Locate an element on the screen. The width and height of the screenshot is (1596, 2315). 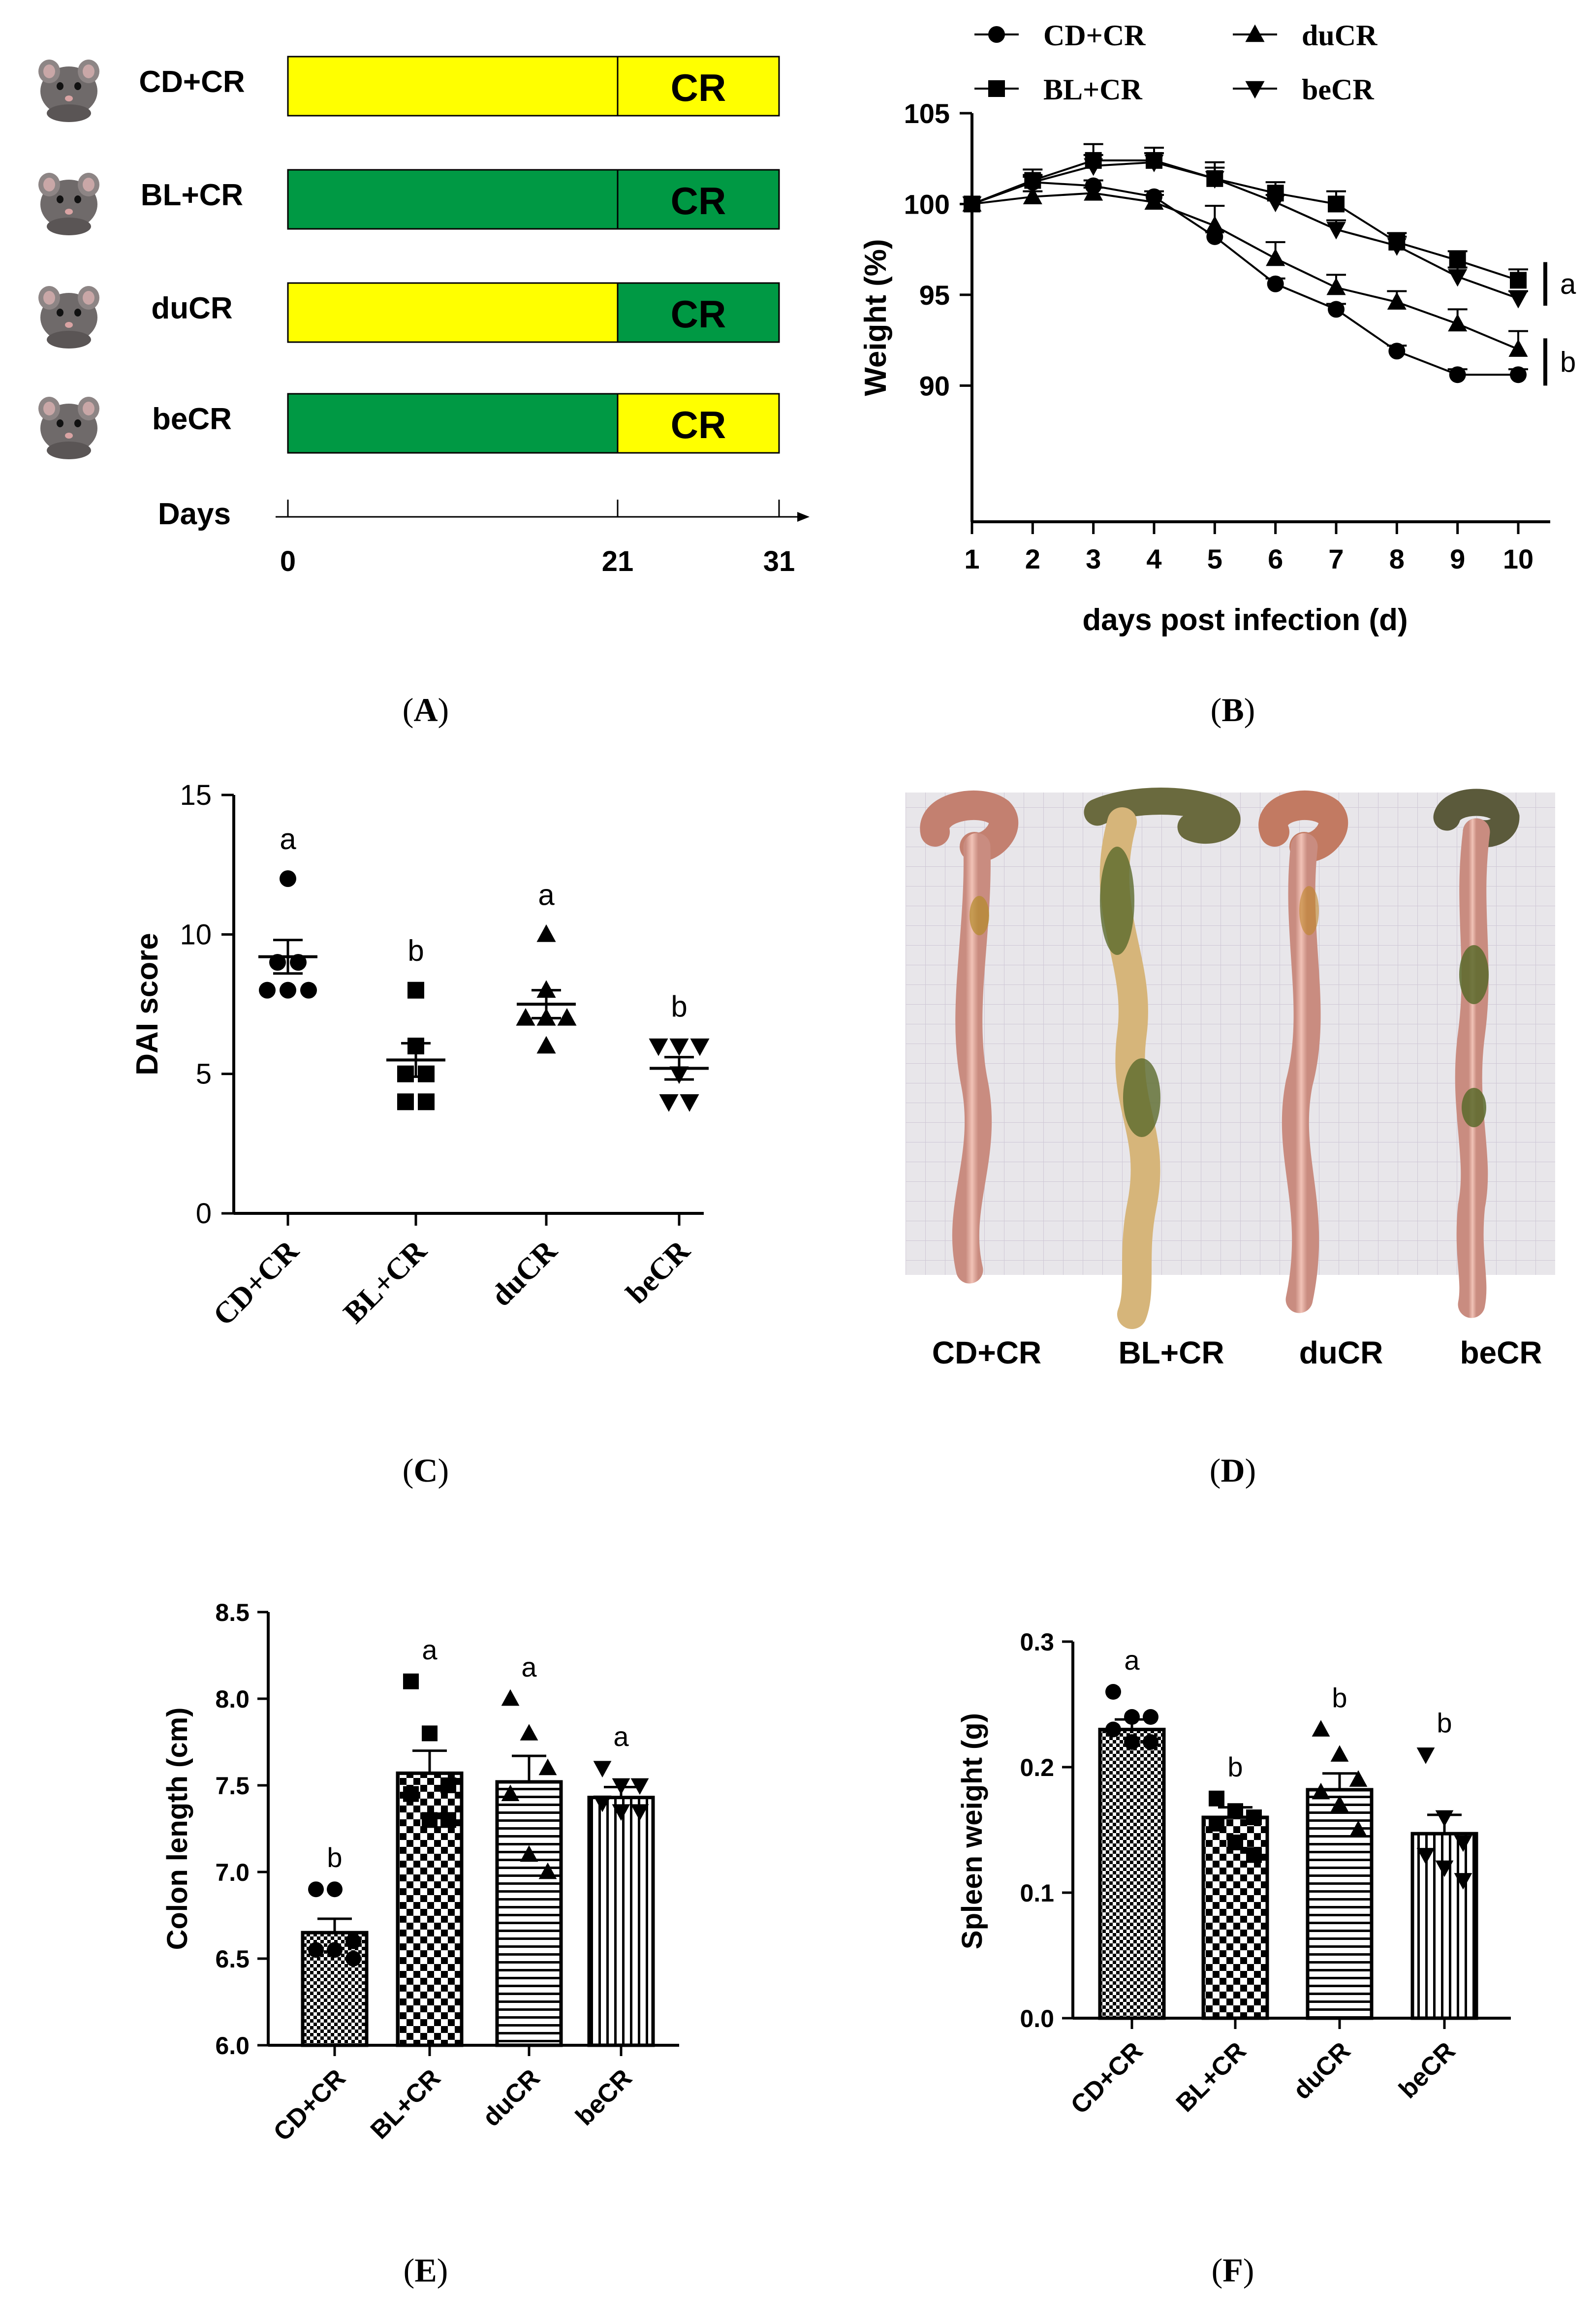
y-tick-label: 10 is located at coordinates (196, 935).